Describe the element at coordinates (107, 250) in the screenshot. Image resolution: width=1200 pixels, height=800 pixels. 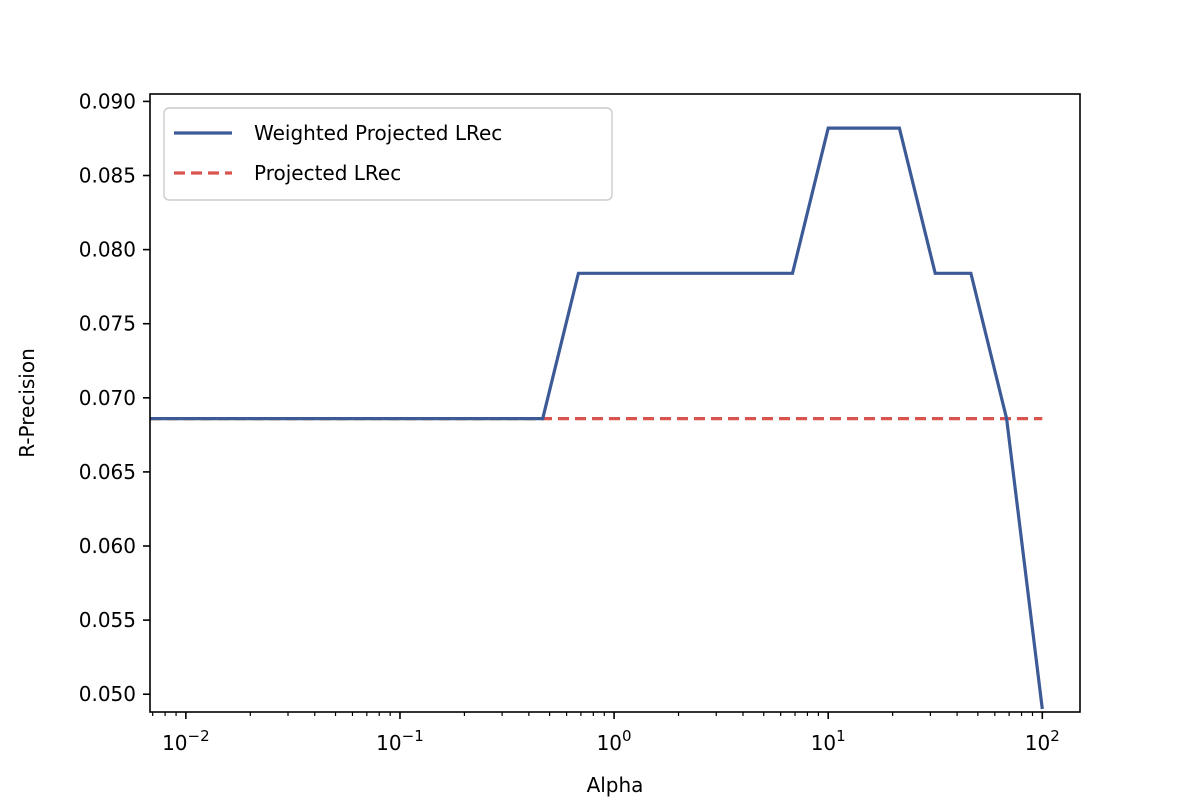
I see `y-tick-label: 0.080` at that location.